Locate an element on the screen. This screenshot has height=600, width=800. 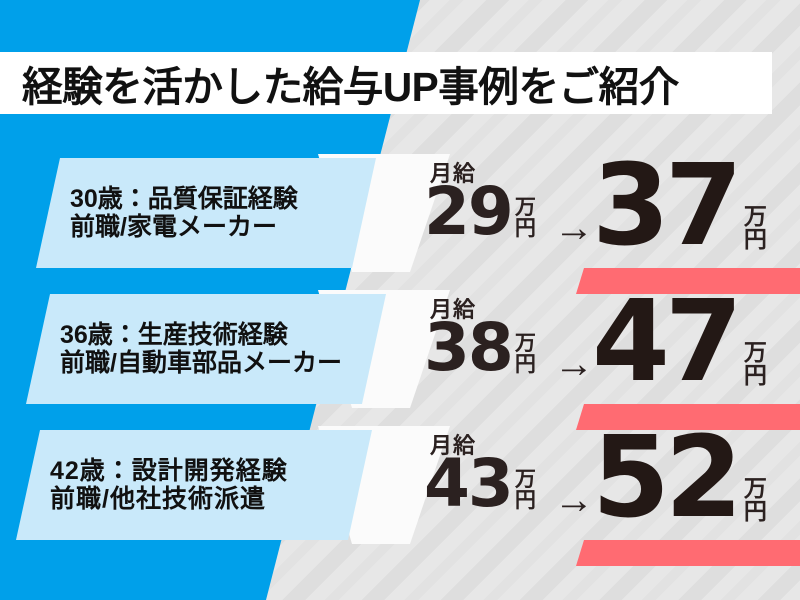
salary-after-value: 37 is located at coordinates (667, 206).